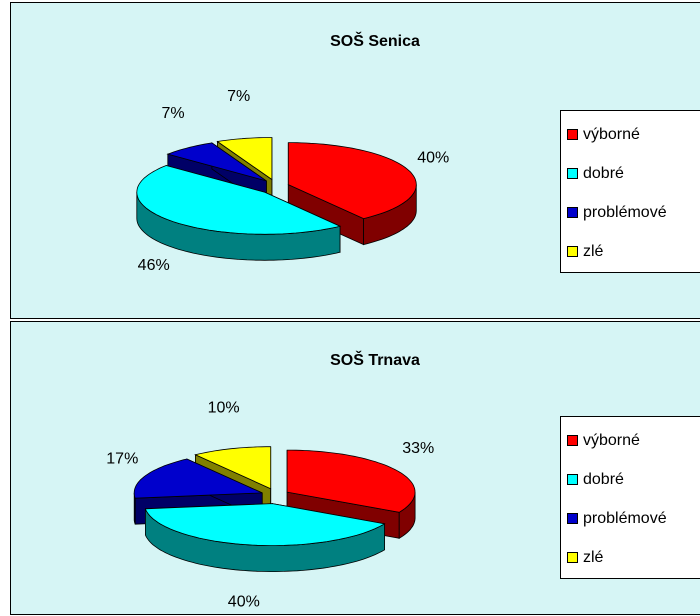 This screenshot has height=616, width=700. I want to click on chart-title: SOŠ Trnava, so click(375, 359).